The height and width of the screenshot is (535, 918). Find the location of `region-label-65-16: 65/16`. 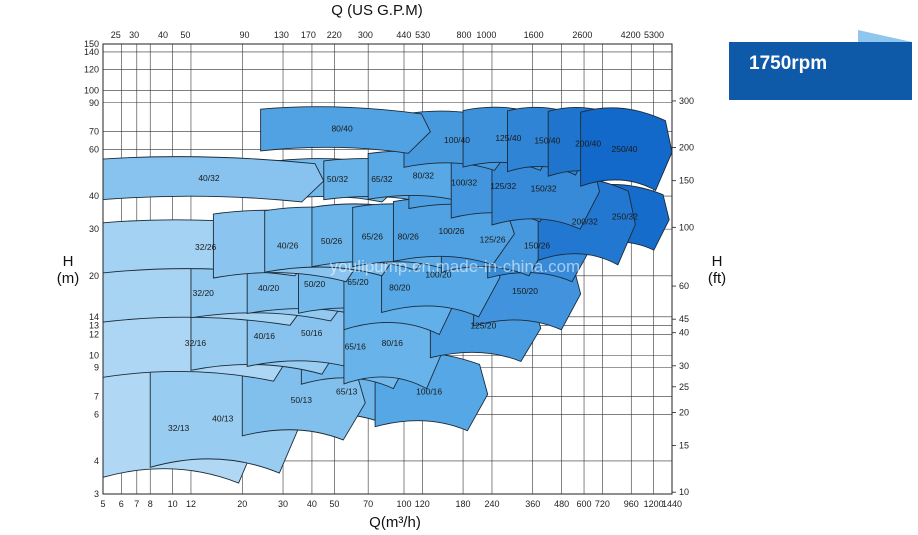

region-label-65-16: 65/16 is located at coordinates (356, 346).